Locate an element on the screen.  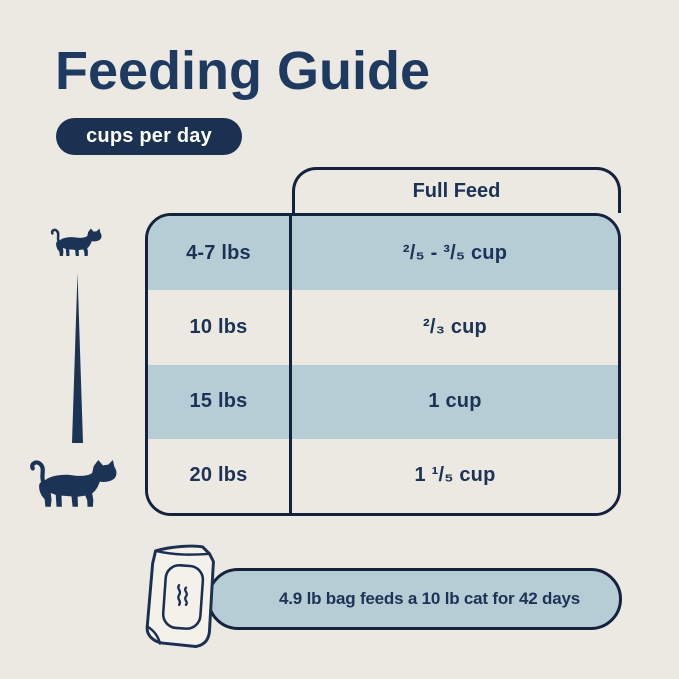
table-row: 15 lbs 1 cup is located at coordinates (383, 401).